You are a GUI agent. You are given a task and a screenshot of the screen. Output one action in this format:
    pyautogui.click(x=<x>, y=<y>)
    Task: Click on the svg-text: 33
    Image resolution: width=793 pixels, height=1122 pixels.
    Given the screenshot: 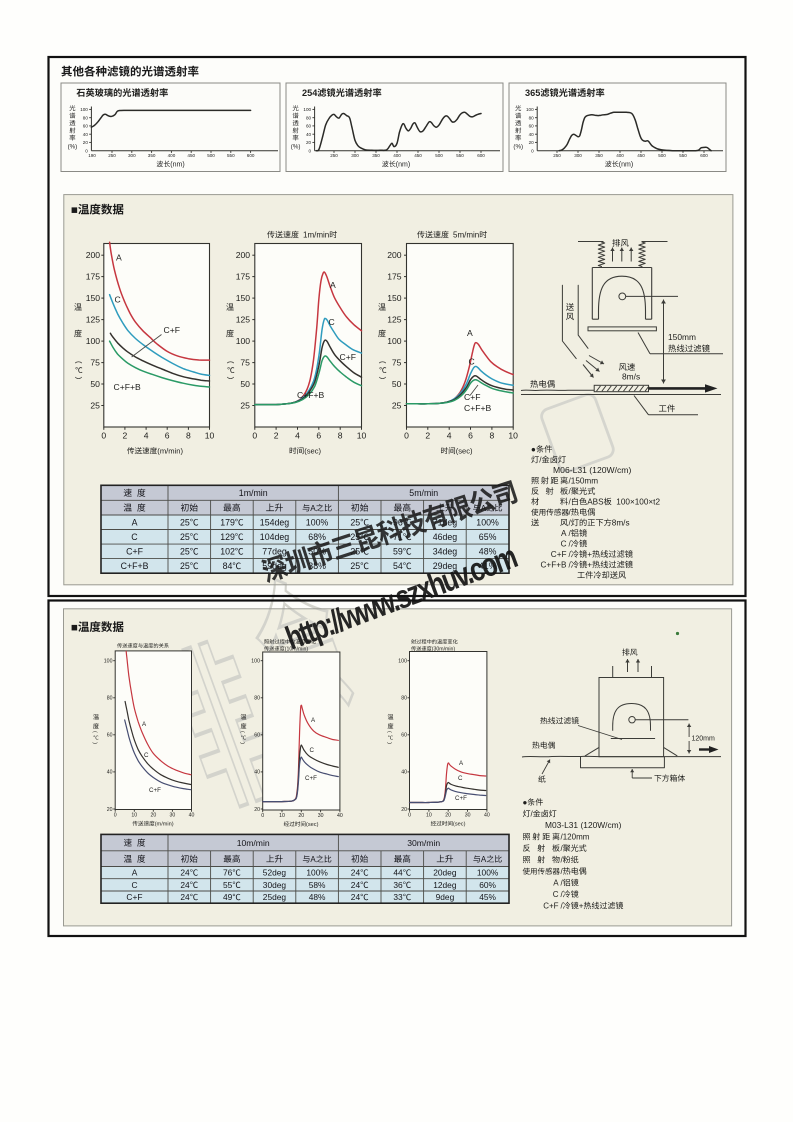 What is the action you would take?
    pyautogui.click(x=398, y=897)
    